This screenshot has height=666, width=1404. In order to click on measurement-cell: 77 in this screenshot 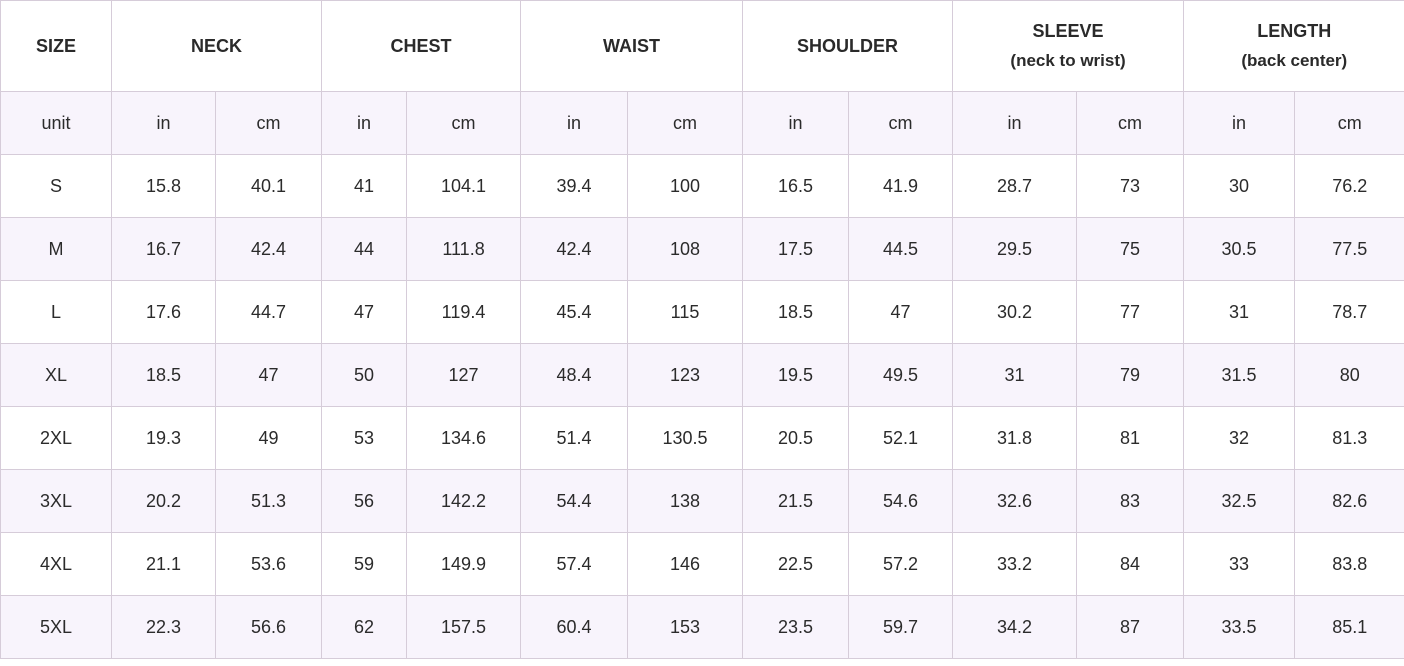, I will do `click(1130, 312)`.